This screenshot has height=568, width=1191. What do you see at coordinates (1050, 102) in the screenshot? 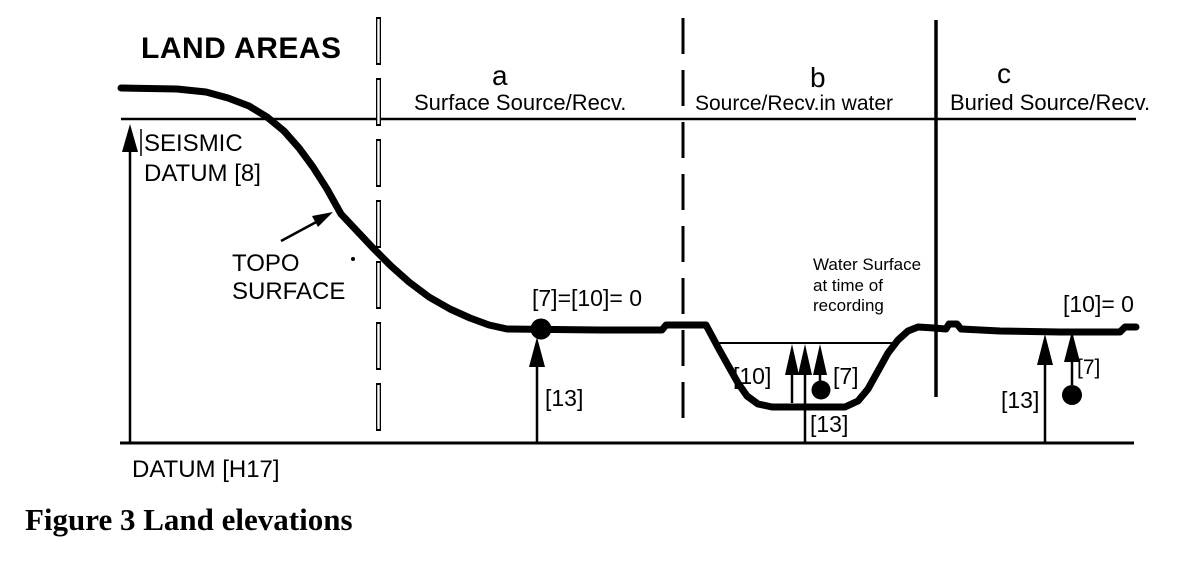
I see `section-c-subtitle: Buried Source/Recv.` at bounding box center [1050, 102].